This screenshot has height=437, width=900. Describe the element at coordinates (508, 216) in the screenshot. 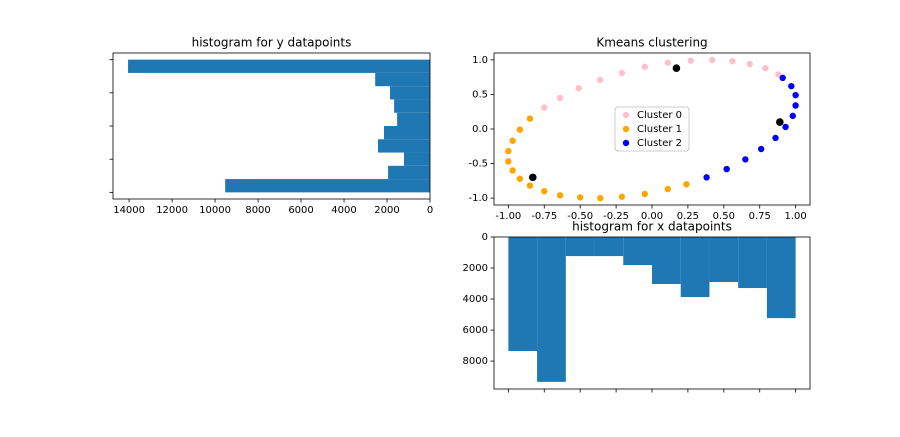

I see `x-tick-label: -1.00` at that location.